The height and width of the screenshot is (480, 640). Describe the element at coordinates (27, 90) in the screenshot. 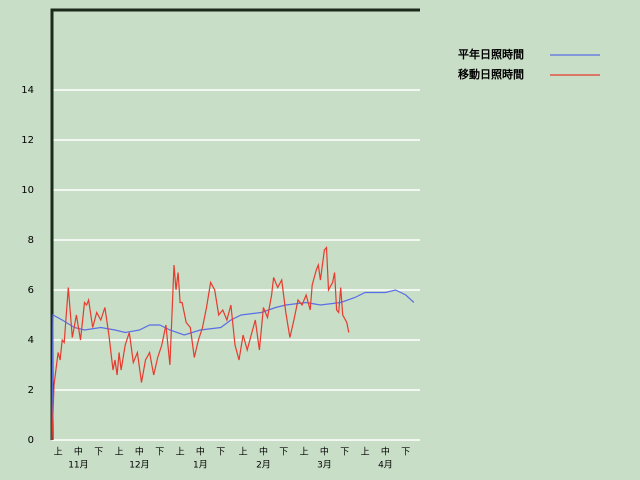

I see `y-tick-label: 14` at that location.